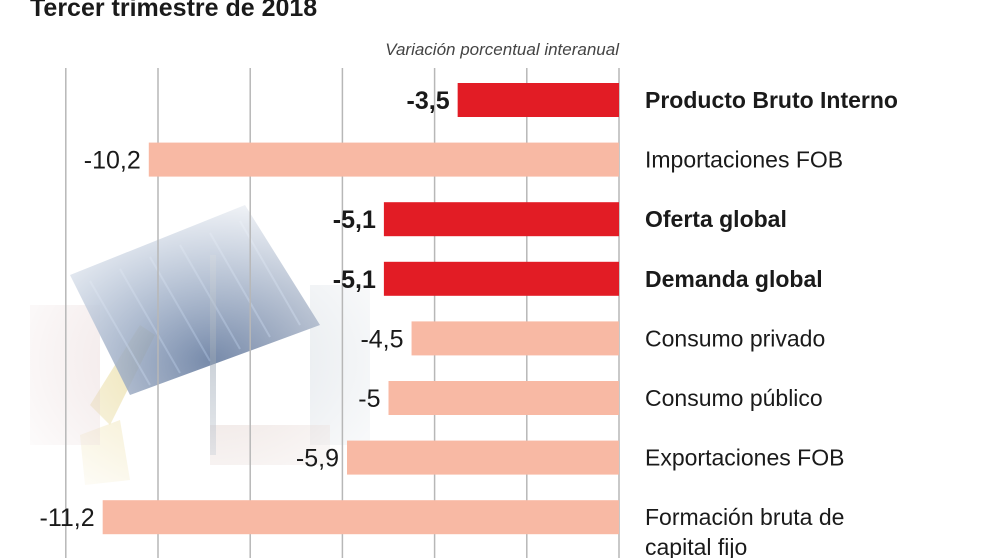  I want to click on category-label: Importaciones FOB, so click(744, 160).